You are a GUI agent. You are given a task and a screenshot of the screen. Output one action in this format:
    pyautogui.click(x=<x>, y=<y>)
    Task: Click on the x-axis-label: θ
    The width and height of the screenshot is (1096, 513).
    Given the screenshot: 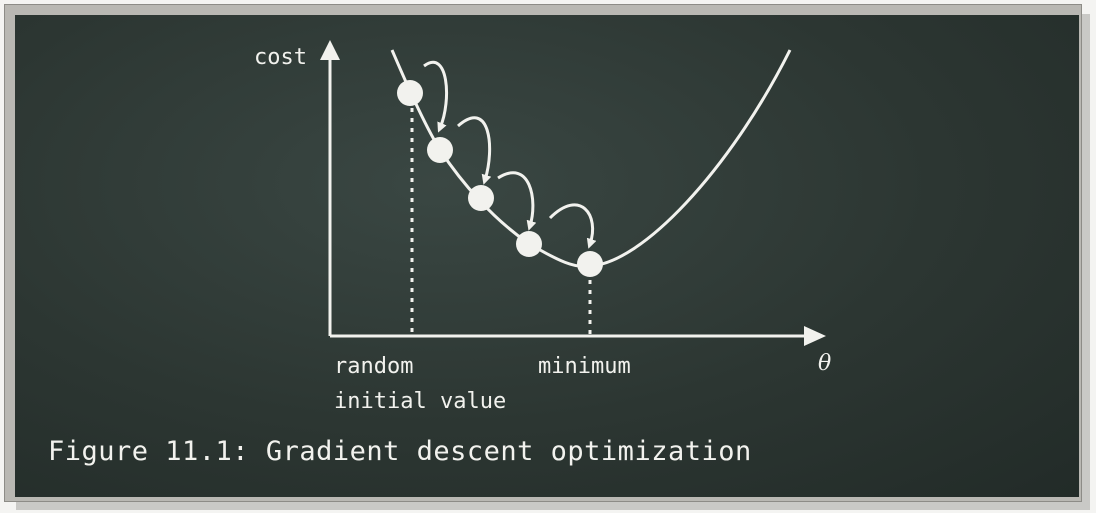 What is the action you would take?
    pyautogui.click(x=824, y=363)
    